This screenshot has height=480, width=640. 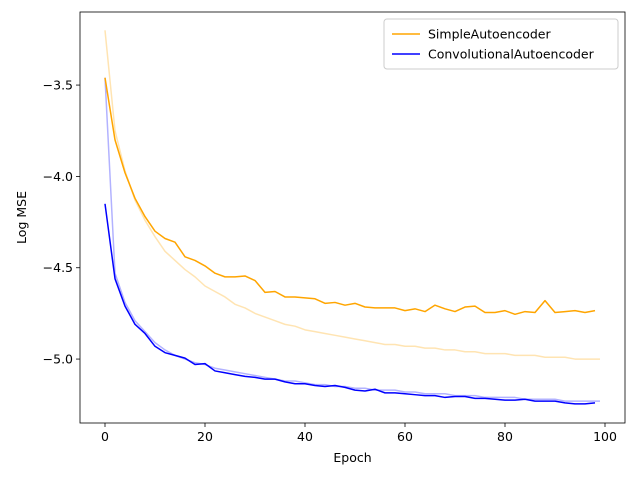 I want to click on x-tick-label: 80, so click(x=505, y=436).